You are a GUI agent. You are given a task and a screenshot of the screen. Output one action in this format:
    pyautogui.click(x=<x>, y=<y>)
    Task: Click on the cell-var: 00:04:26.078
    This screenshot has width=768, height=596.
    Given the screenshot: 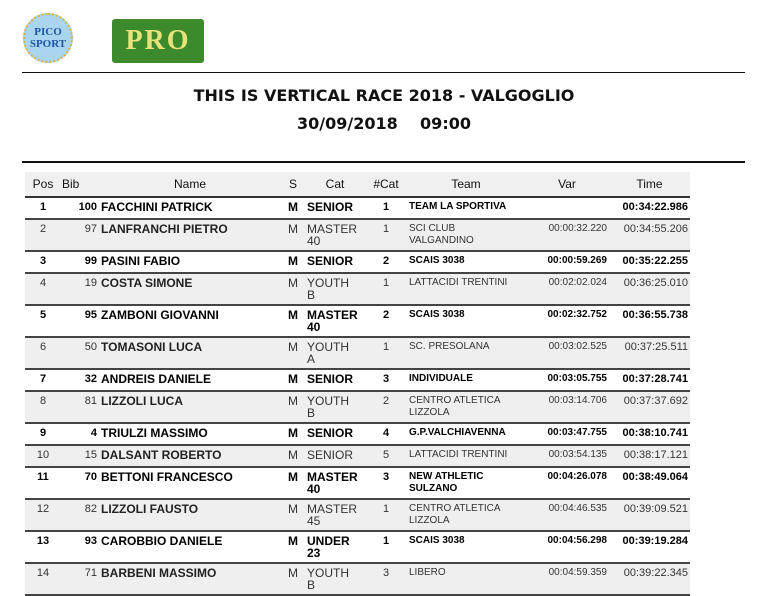 What is the action you would take?
    pyautogui.click(x=577, y=476)
    